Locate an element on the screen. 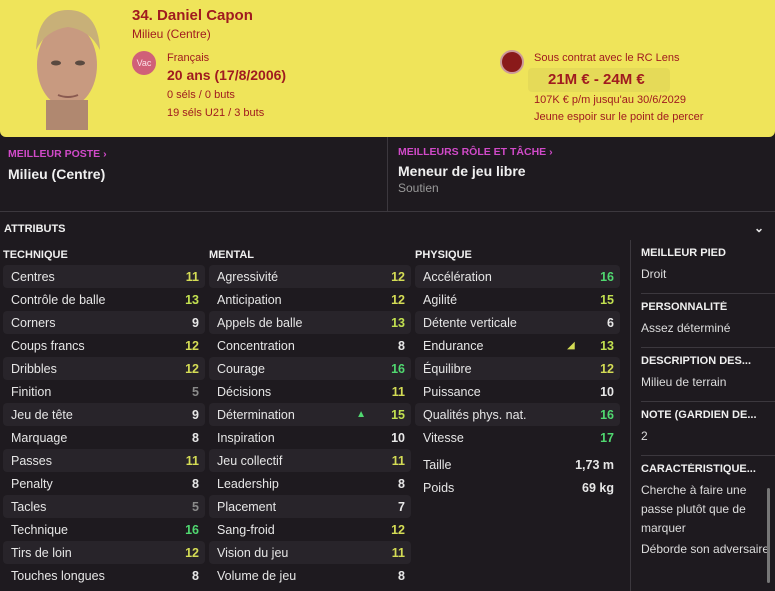 This screenshot has width=775, height=591. attribute-row: Anticipation 12 is located at coordinates (310, 299).